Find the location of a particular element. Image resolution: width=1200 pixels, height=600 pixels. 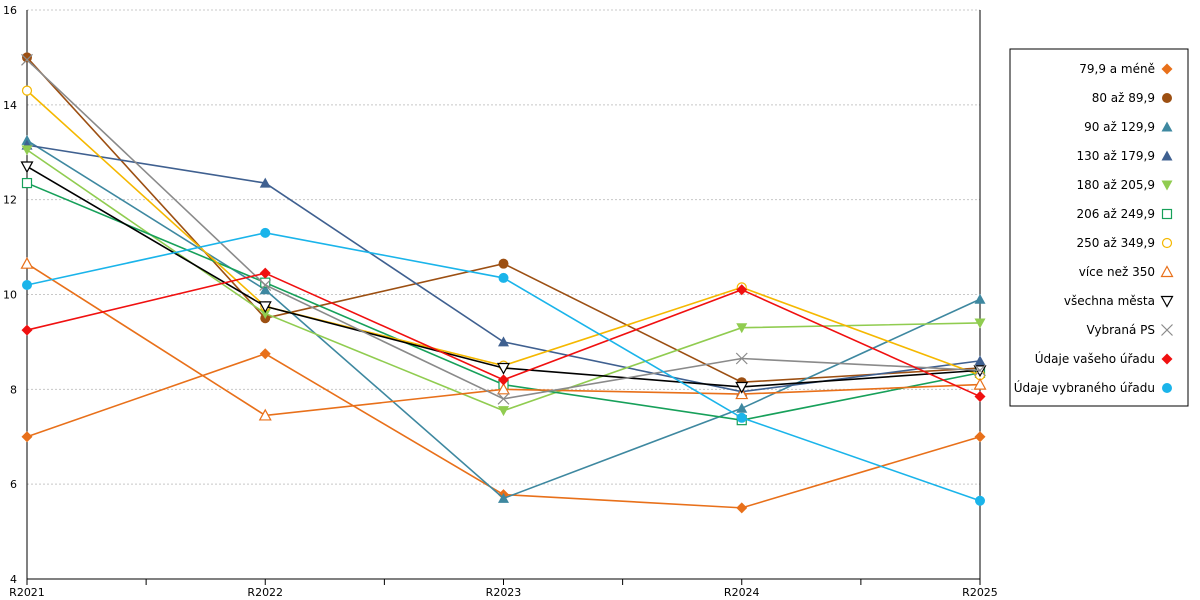

legend-item: všechna města is located at coordinates (1119, 301).